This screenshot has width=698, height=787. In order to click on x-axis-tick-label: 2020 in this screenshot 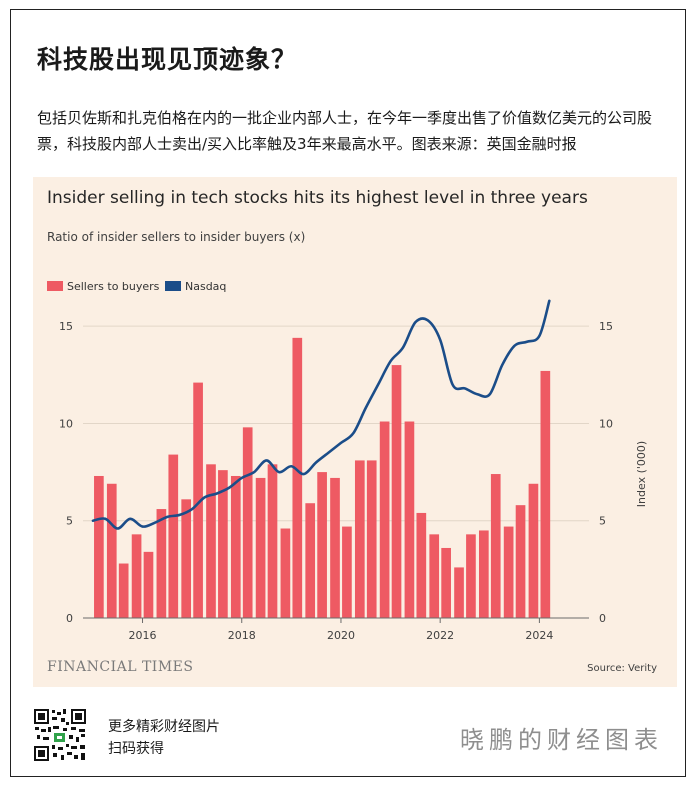, I will do `click(341, 635)`.